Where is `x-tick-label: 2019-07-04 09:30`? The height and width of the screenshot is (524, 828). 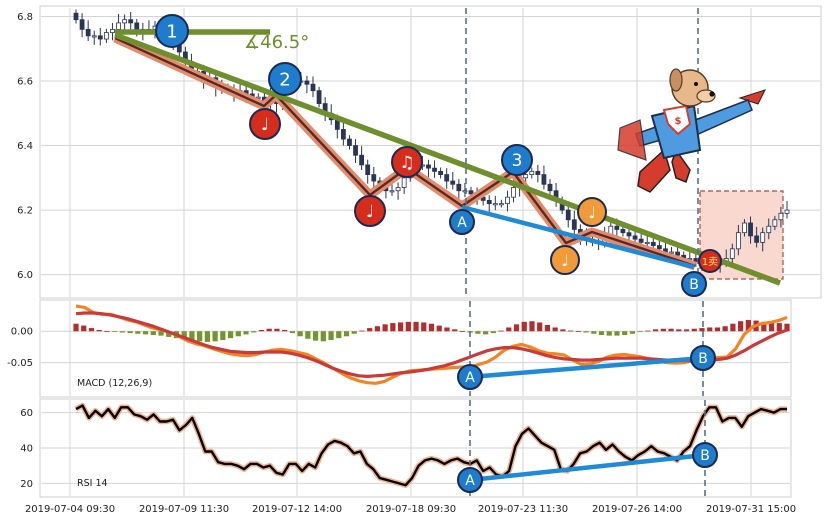
x-tick-label: 2019-07-04 09:30 is located at coordinates (70, 509).